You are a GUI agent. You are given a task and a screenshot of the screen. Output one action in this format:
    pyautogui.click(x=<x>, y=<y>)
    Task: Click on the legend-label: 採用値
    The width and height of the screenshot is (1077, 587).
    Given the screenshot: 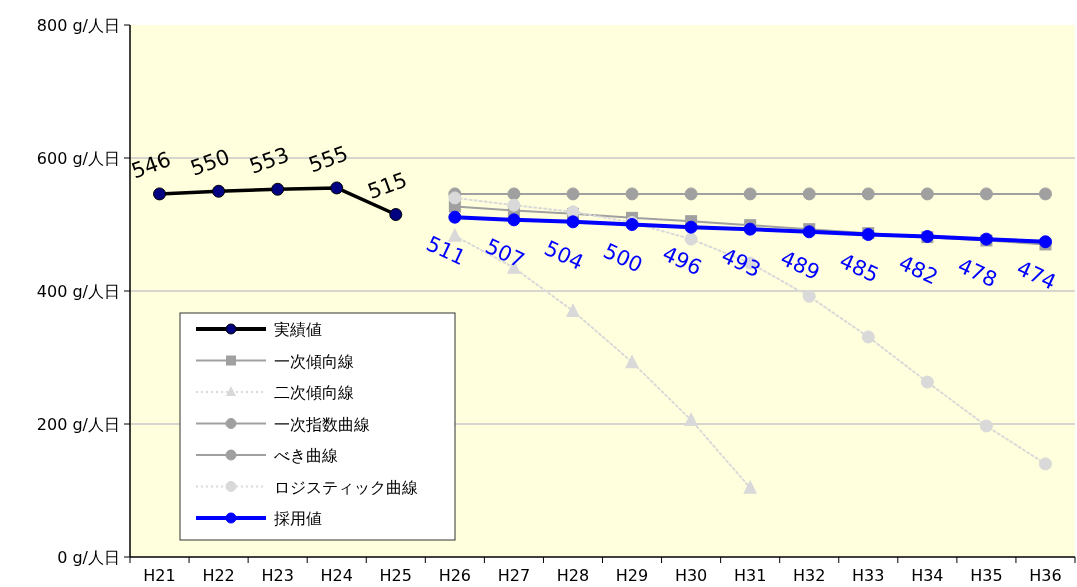 What is the action you would take?
    pyautogui.click(x=298, y=518)
    